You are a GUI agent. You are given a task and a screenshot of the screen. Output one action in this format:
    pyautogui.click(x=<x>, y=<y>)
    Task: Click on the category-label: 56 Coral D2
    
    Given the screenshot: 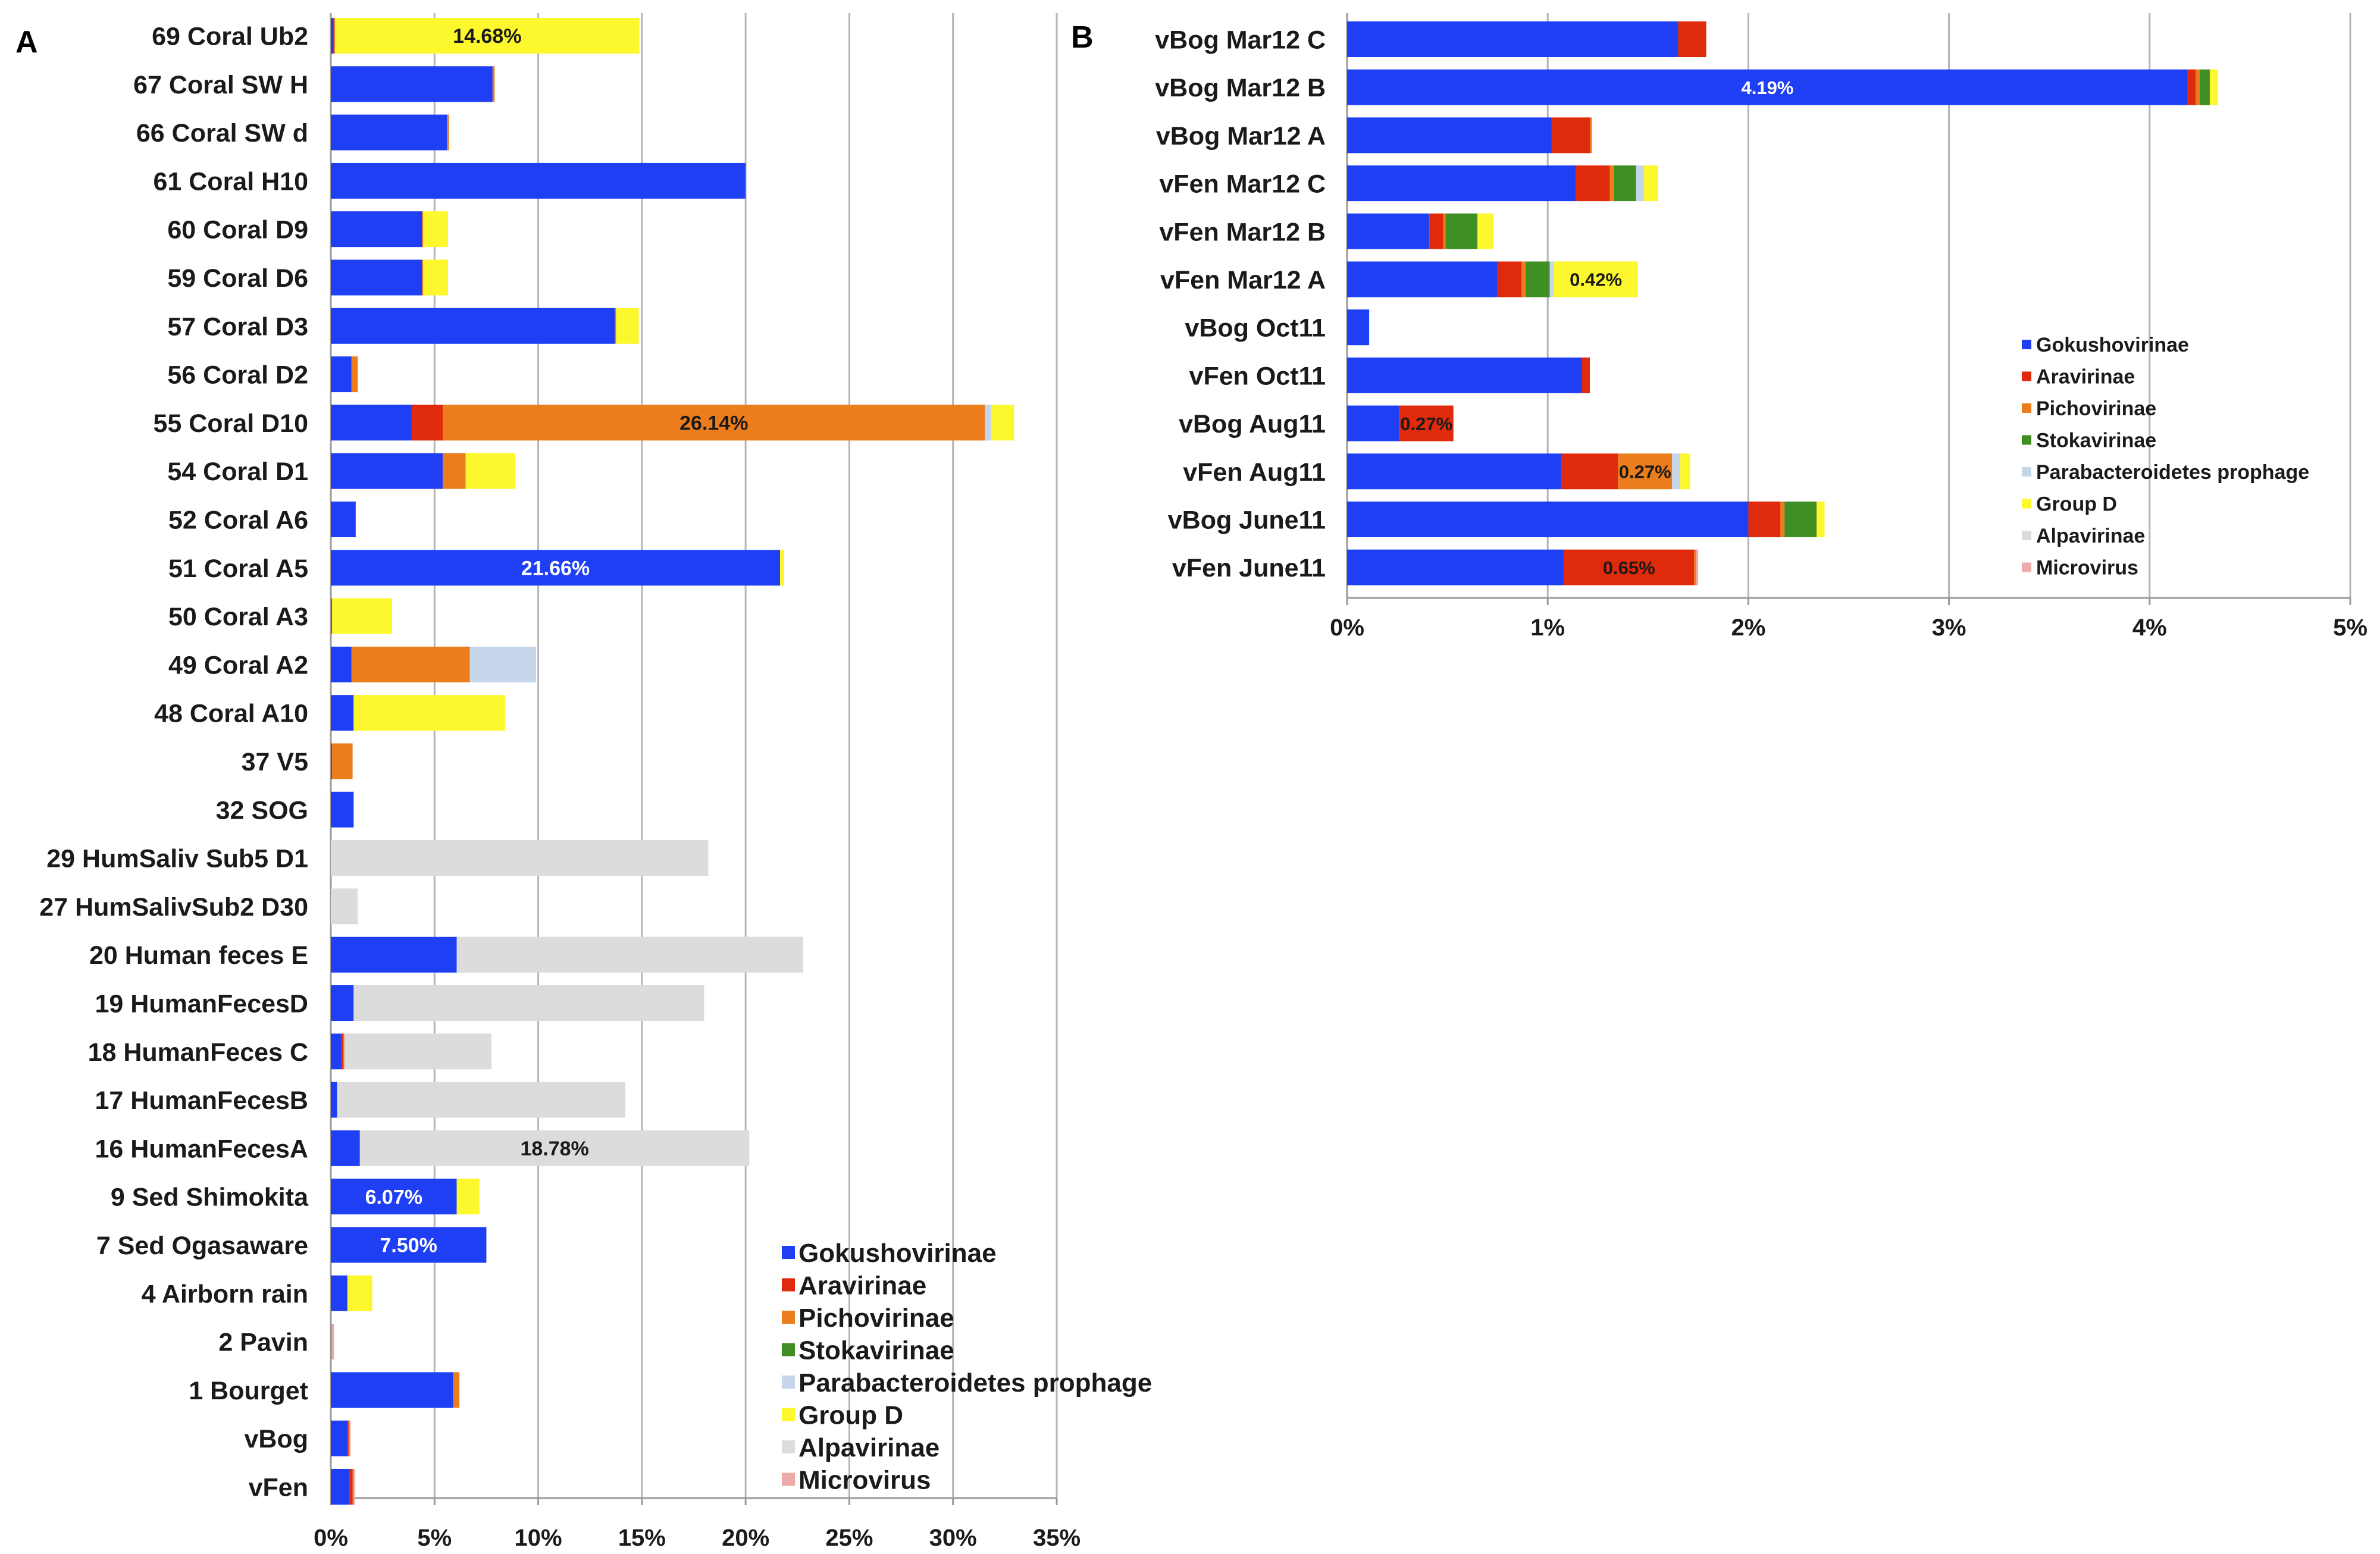 What is the action you would take?
    pyautogui.click(x=237, y=375)
    